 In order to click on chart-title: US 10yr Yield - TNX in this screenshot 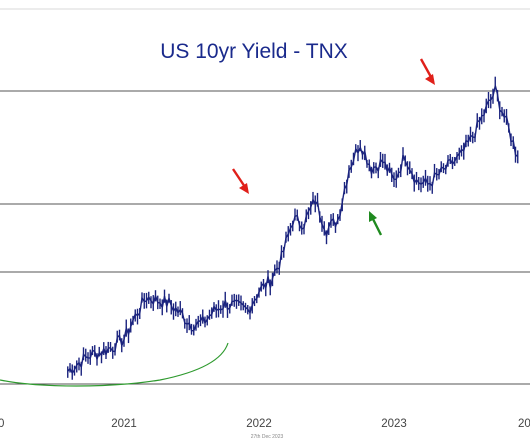, I will do `click(254, 51)`.